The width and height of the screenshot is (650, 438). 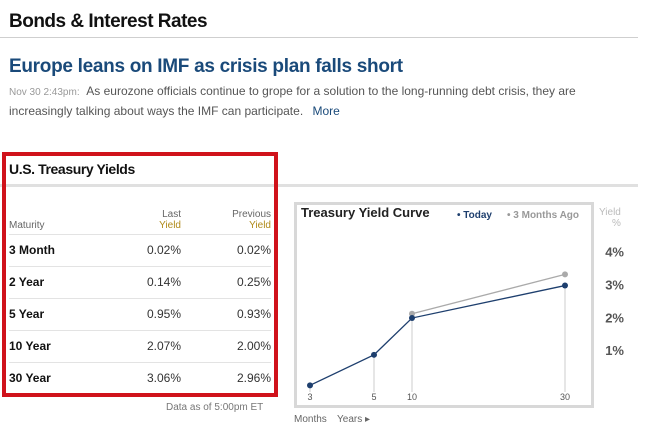 What do you see at coordinates (72, 169) in the screenshot?
I see `yields-title: U.S. Treasury Yields` at bounding box center [72, 169].